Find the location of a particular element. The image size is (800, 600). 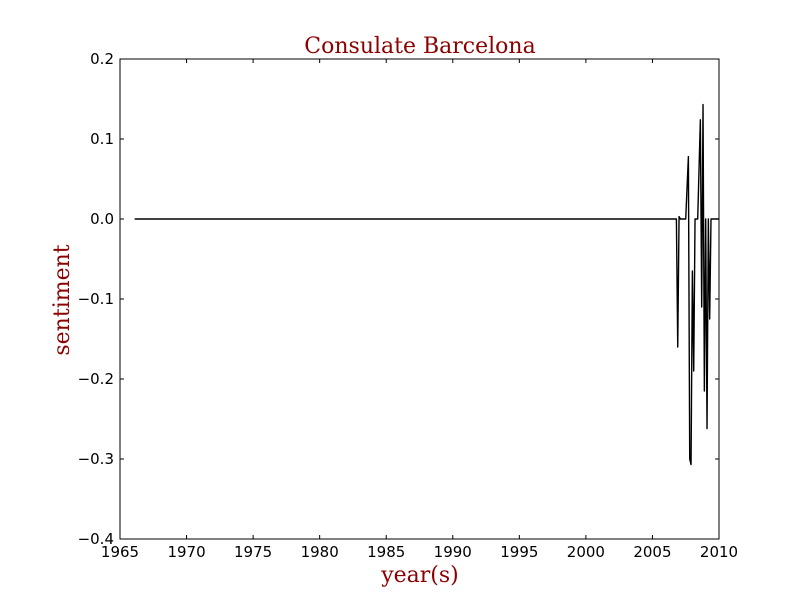

y-tick-label: 0.2 is located at coordinates (102, 59).